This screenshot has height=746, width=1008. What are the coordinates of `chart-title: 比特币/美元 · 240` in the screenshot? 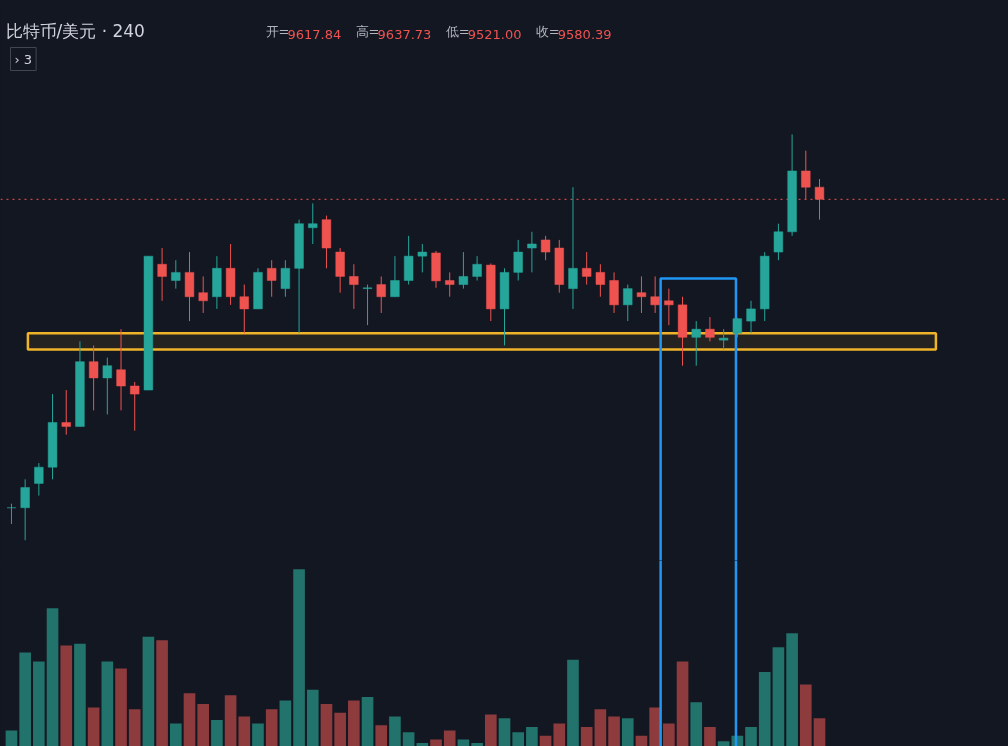 It's located at (75, 30).